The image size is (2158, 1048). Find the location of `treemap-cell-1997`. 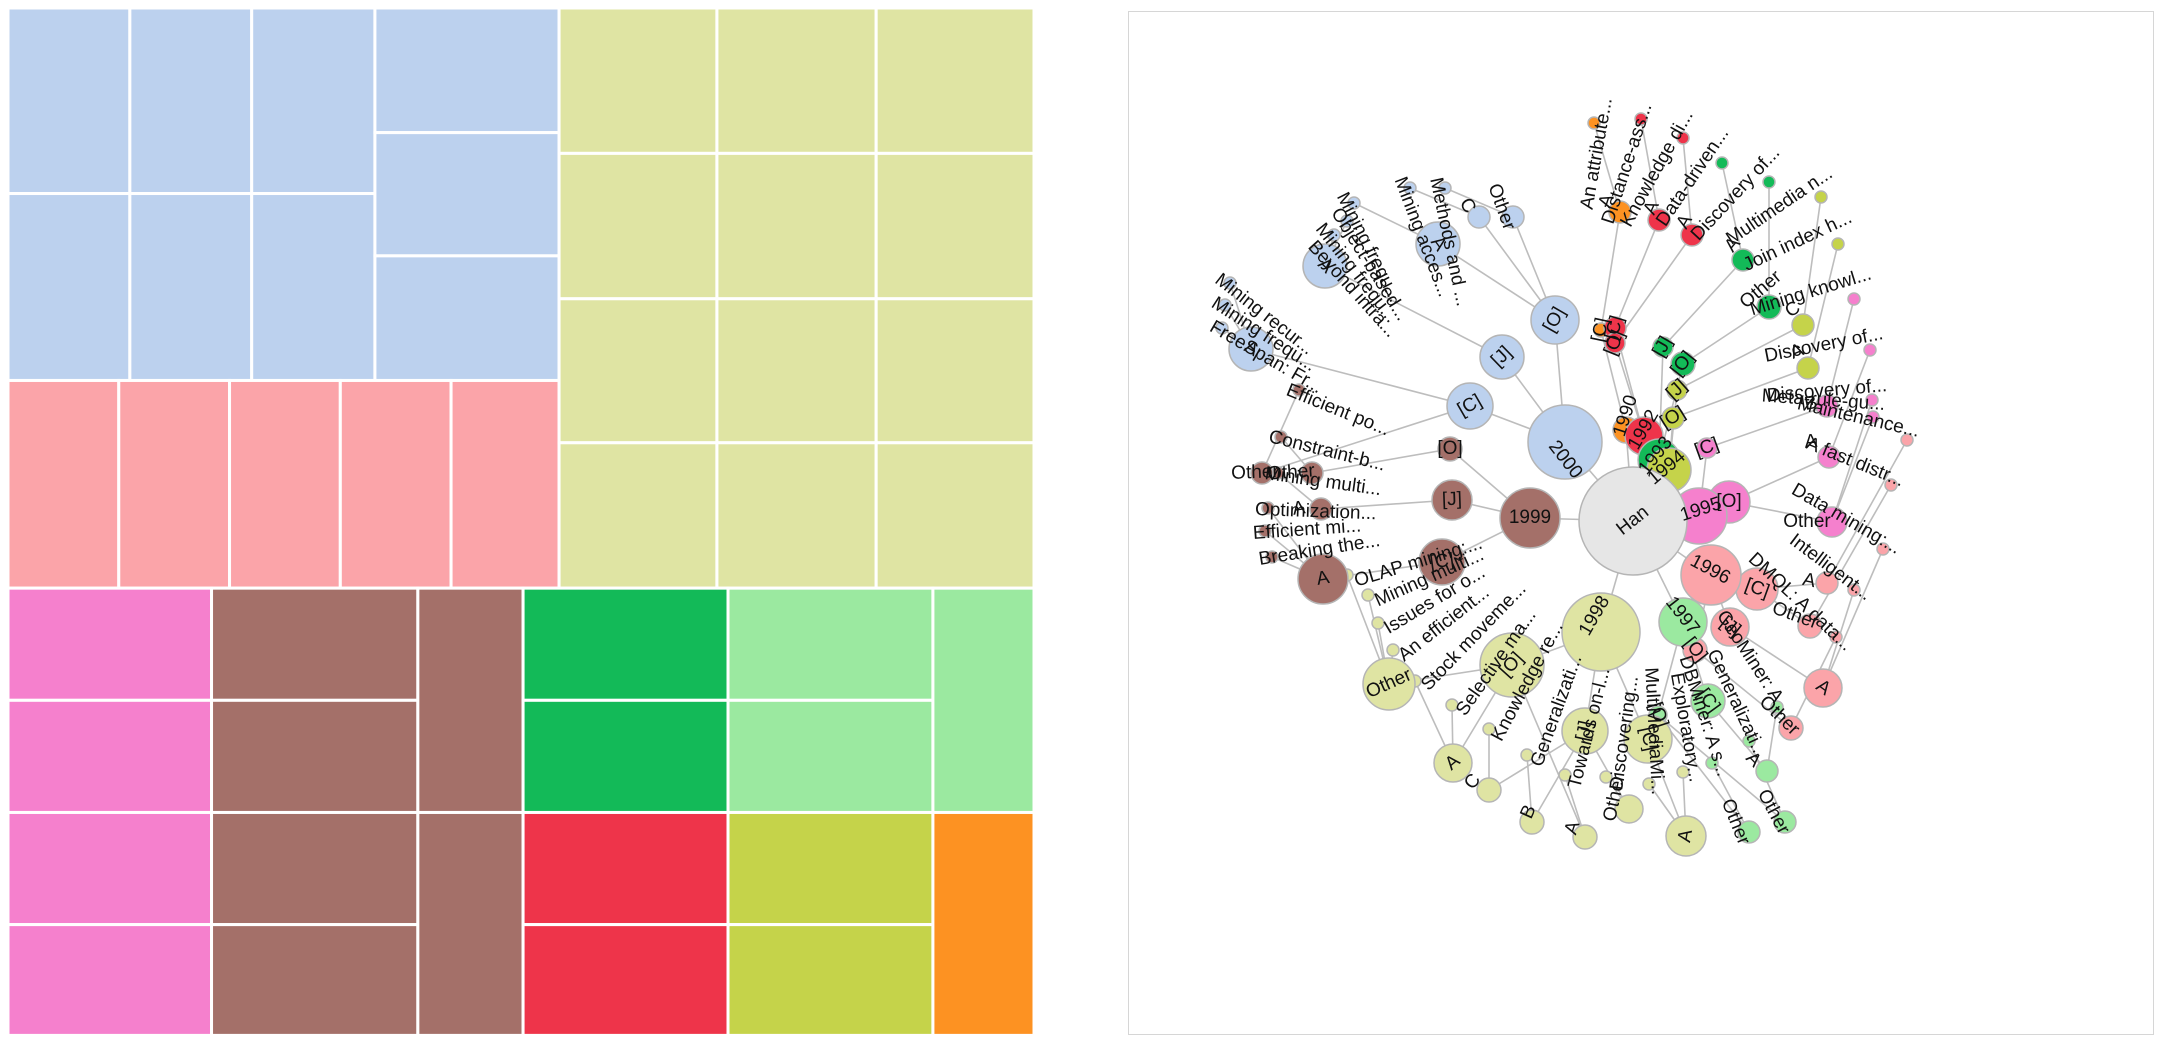

treemap-cell-1997 is located at coordinates (830, 644).